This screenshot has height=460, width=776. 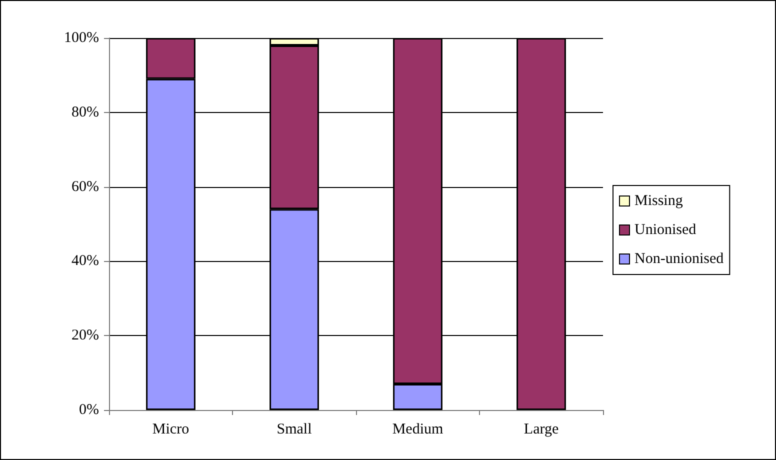 I want to click on x-tick-label: Small, so click(x=294, y=430).